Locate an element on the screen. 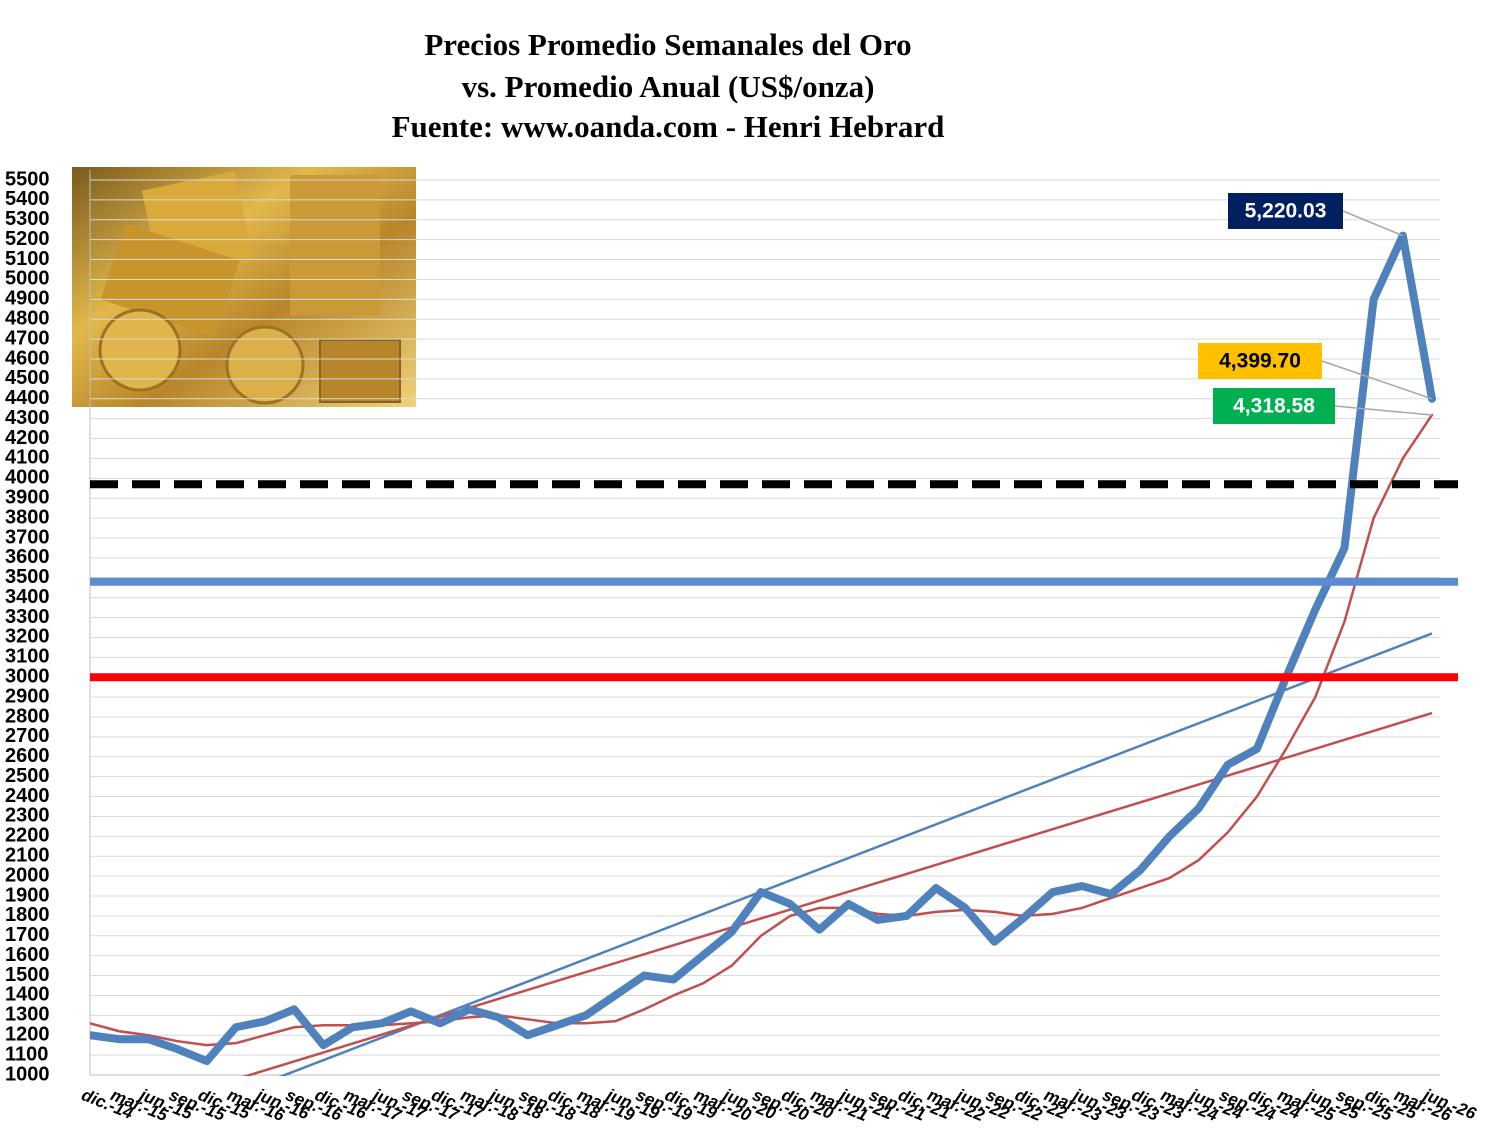  y-tick-label: 2500 is located at coordinates (27, 776).